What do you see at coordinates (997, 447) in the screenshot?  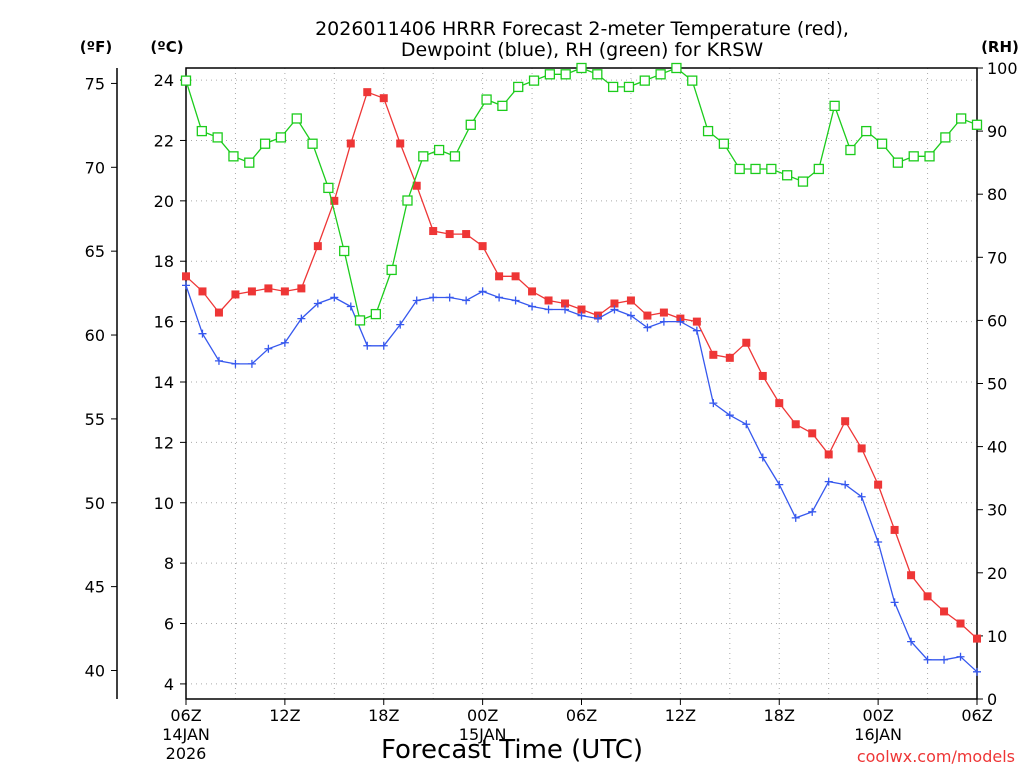 I see `rh-tick-label: 40` at bounding box center [997, 447].